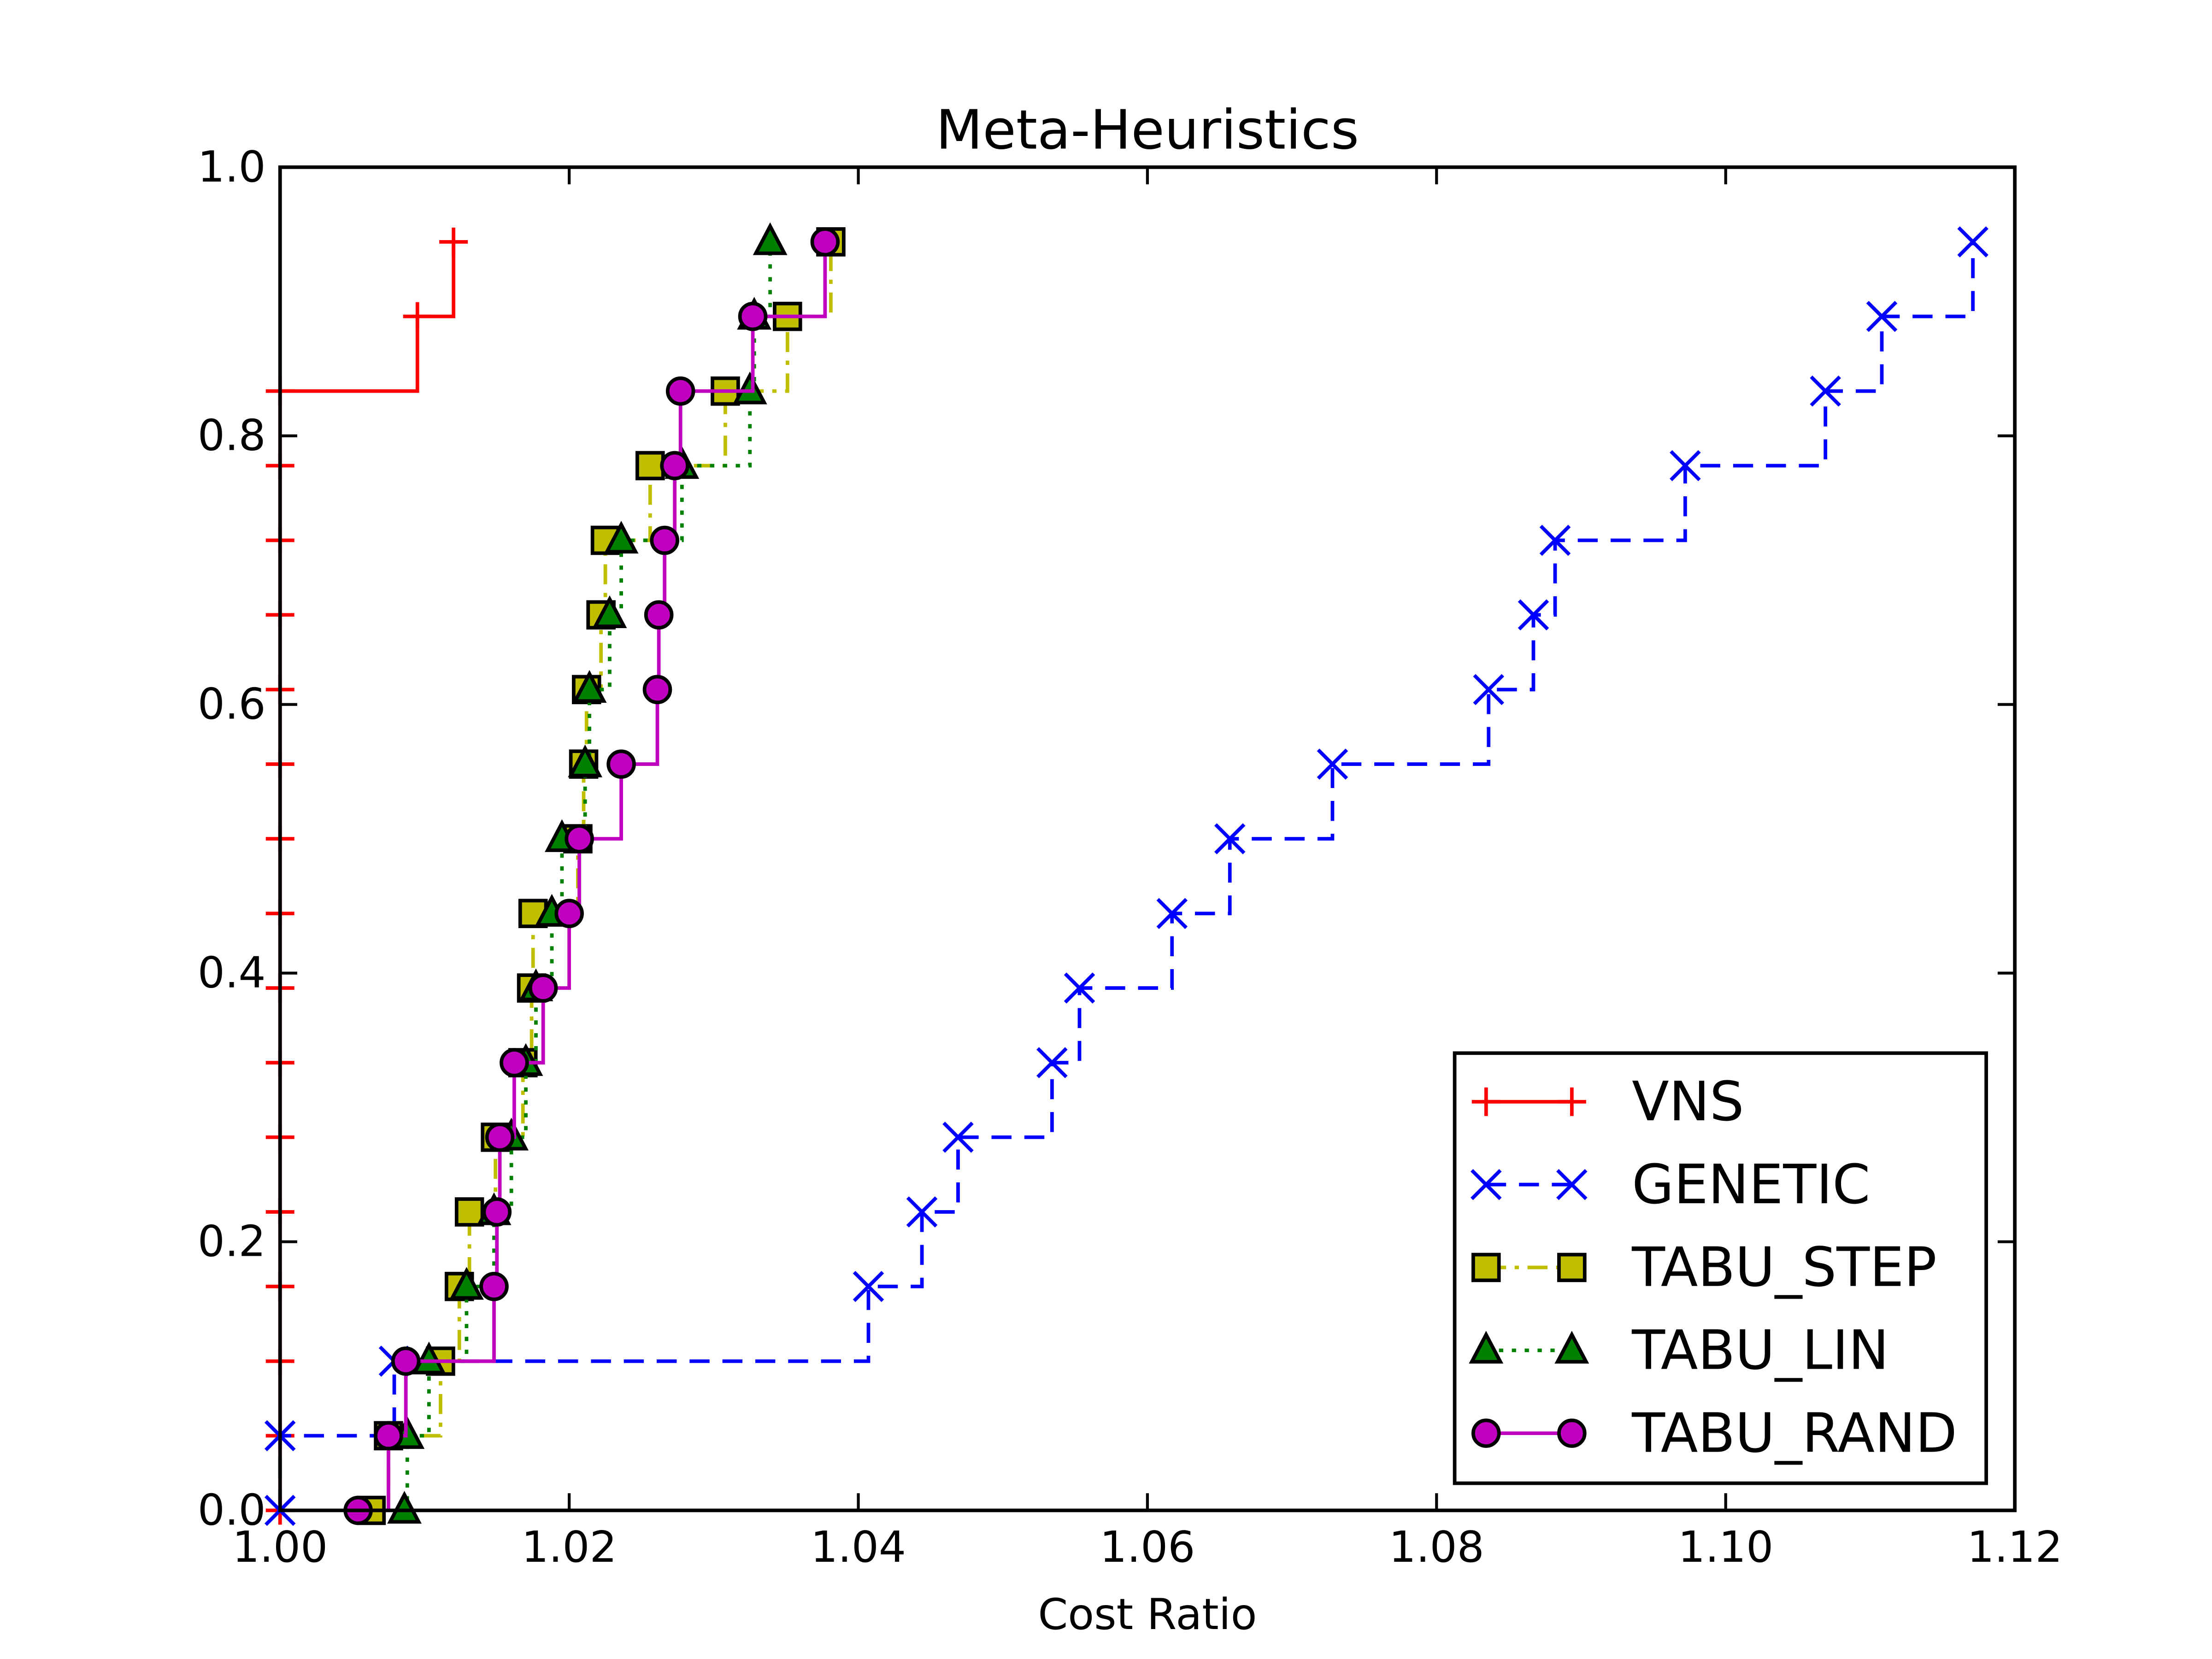 This screenshot has height=1659, width=2212. I want to click on x-tick-label: 1.00, so click(280, 1547).